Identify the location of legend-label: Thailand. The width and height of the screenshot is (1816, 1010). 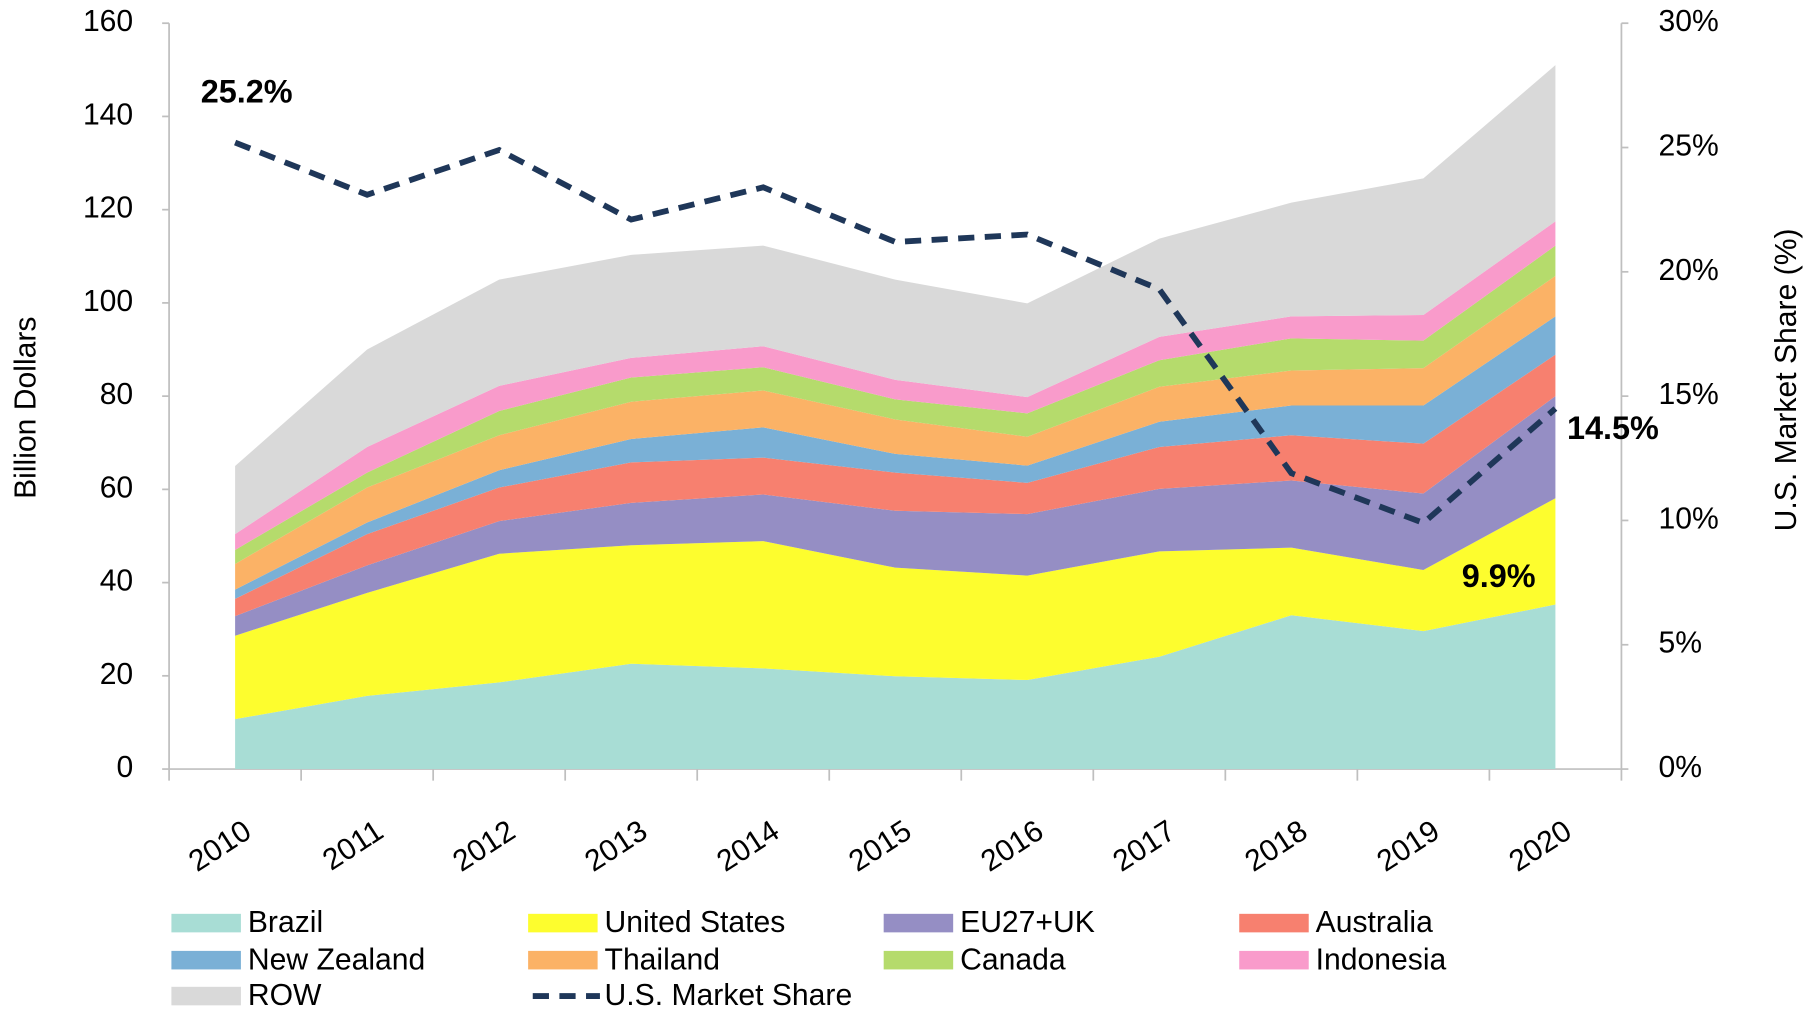
(663, 959).